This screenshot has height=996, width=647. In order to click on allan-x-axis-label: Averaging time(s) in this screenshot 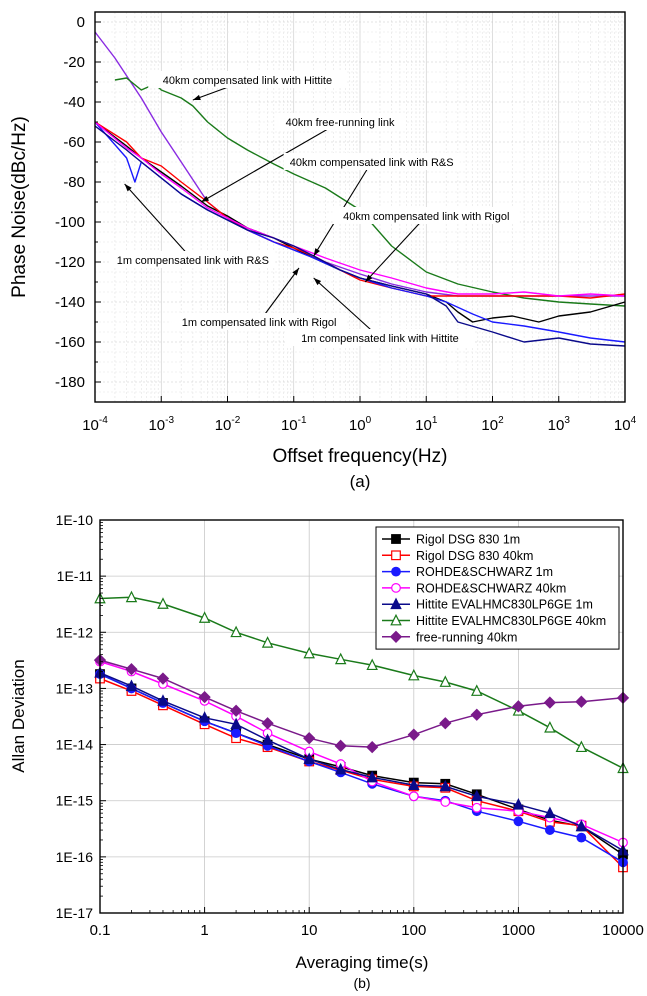, I will do `click(362, 962)`.